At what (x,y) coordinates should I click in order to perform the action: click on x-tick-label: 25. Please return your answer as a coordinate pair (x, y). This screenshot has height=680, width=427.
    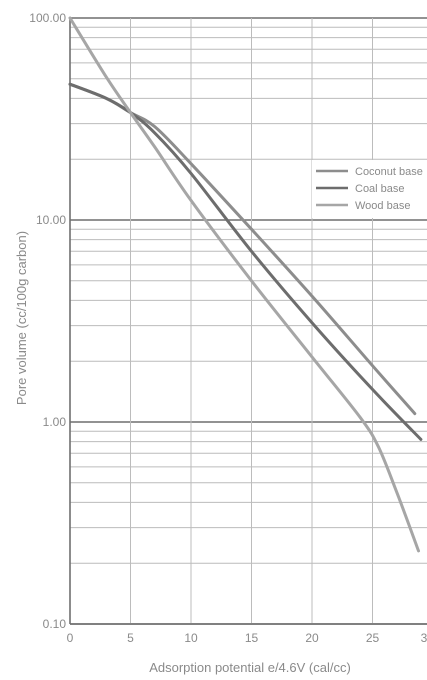
    Looking at the image, I should click on (373, 638).